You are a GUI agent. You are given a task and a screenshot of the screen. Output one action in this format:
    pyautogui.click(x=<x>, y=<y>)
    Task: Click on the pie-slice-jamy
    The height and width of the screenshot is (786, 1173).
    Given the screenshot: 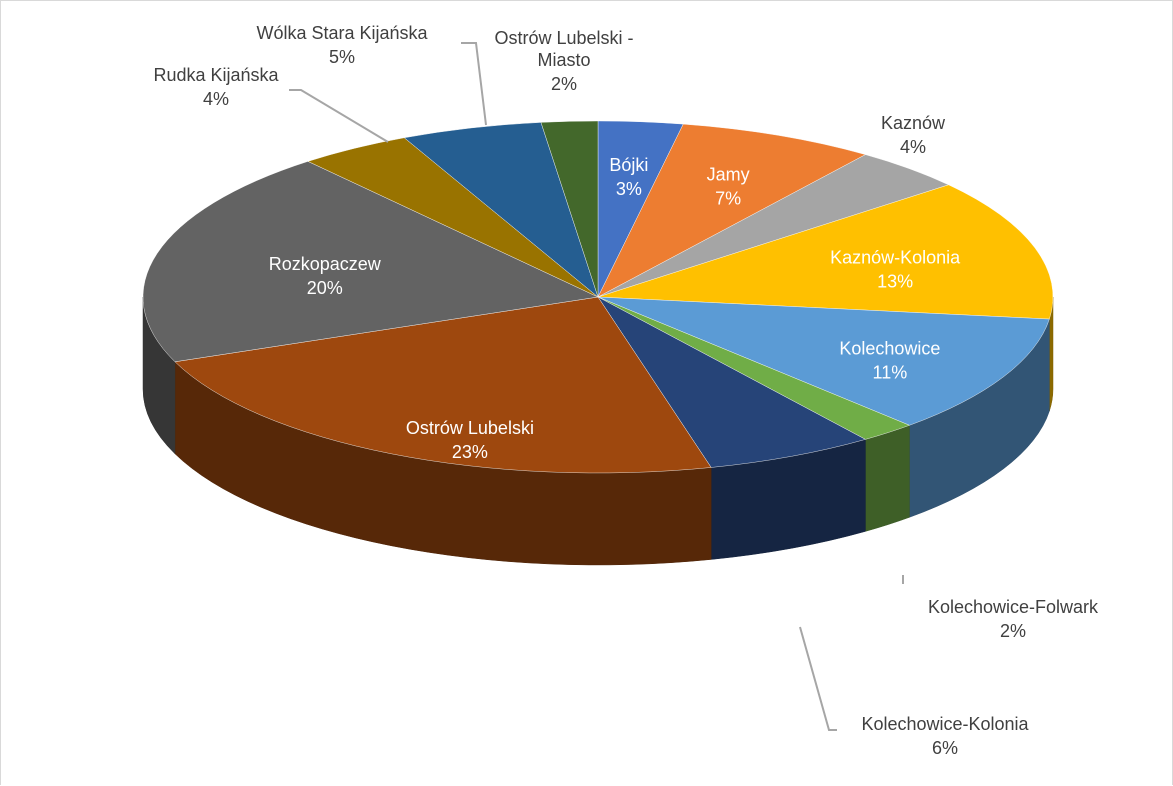 What is the action you would take?
    pyautogui.click(x=731, y=210)
    